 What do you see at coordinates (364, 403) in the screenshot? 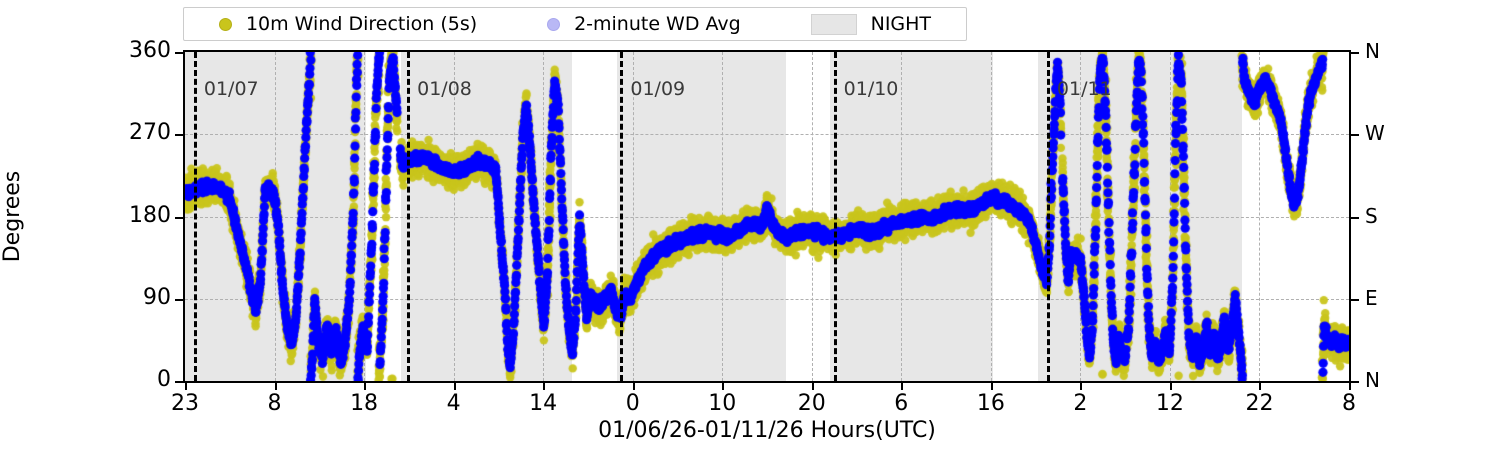
I see `x-tick-label: 18` at bounding box center [364, 403].